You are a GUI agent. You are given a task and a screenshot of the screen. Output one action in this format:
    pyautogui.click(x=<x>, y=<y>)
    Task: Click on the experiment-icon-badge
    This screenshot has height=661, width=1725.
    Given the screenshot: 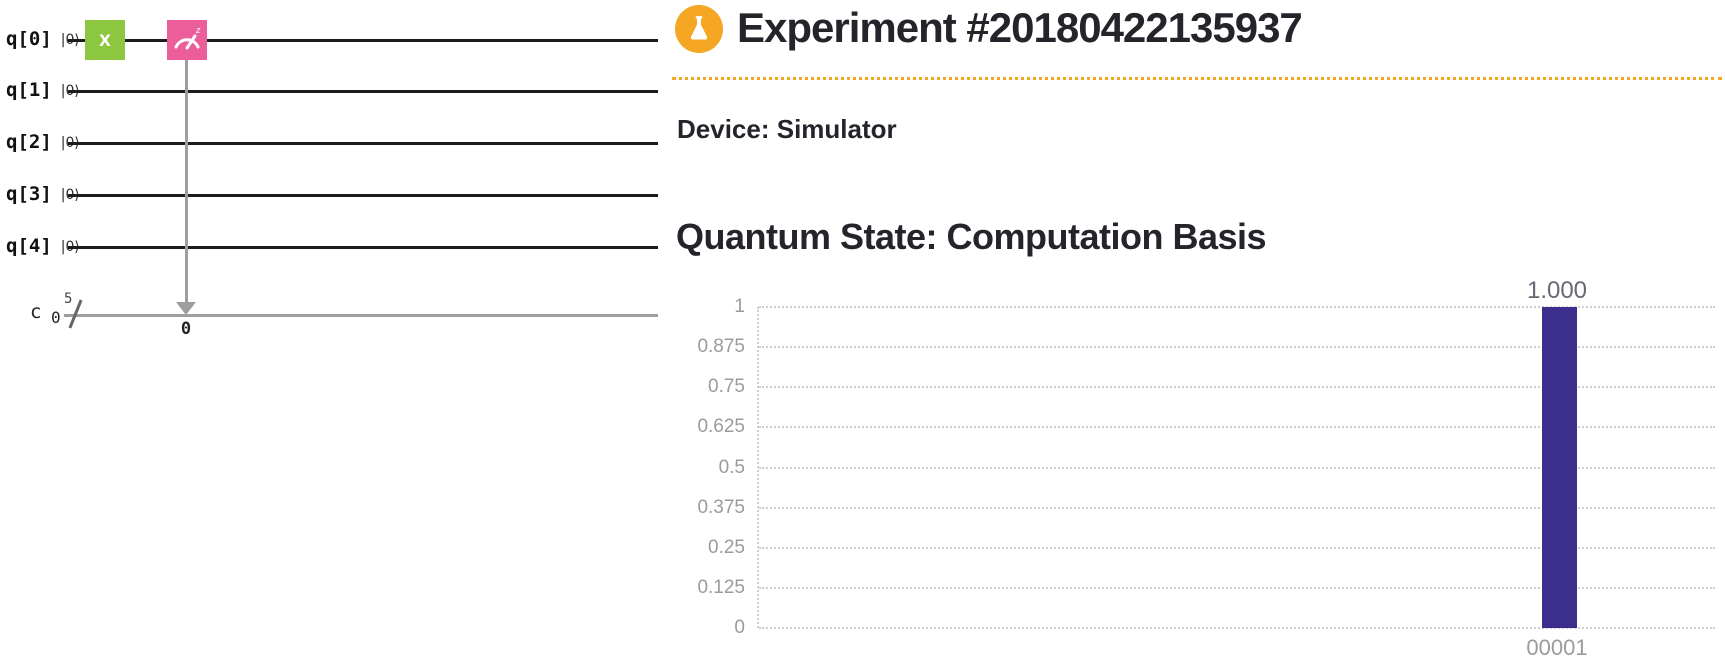 What is the action you would take?
    pyautogui.click(x=699, y=29)
    